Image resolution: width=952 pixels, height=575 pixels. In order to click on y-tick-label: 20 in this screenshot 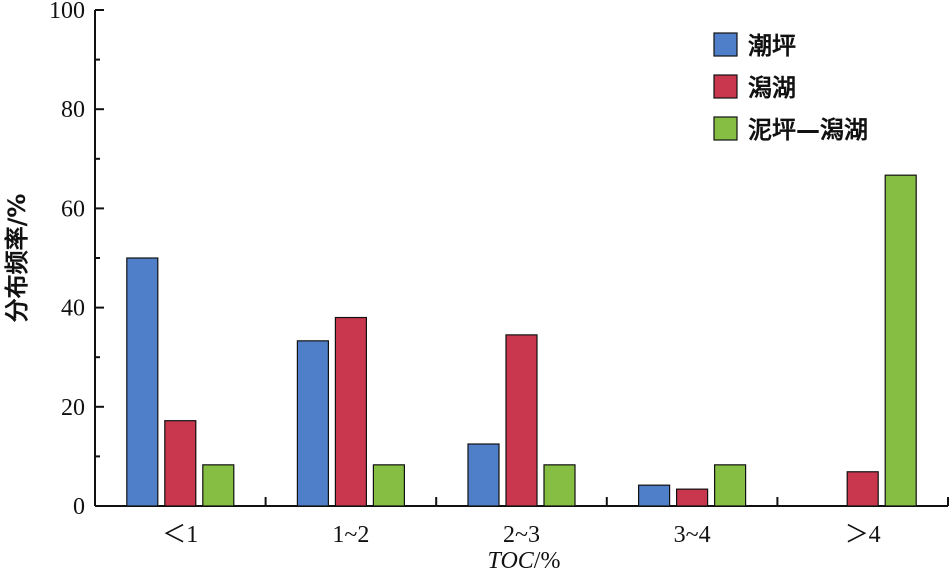, I will do `click(73, 408)`.